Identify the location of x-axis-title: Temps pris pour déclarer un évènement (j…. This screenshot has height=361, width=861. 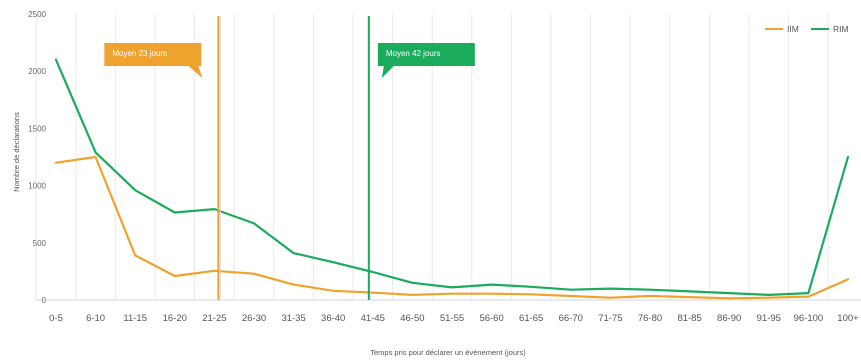
(448, 352).